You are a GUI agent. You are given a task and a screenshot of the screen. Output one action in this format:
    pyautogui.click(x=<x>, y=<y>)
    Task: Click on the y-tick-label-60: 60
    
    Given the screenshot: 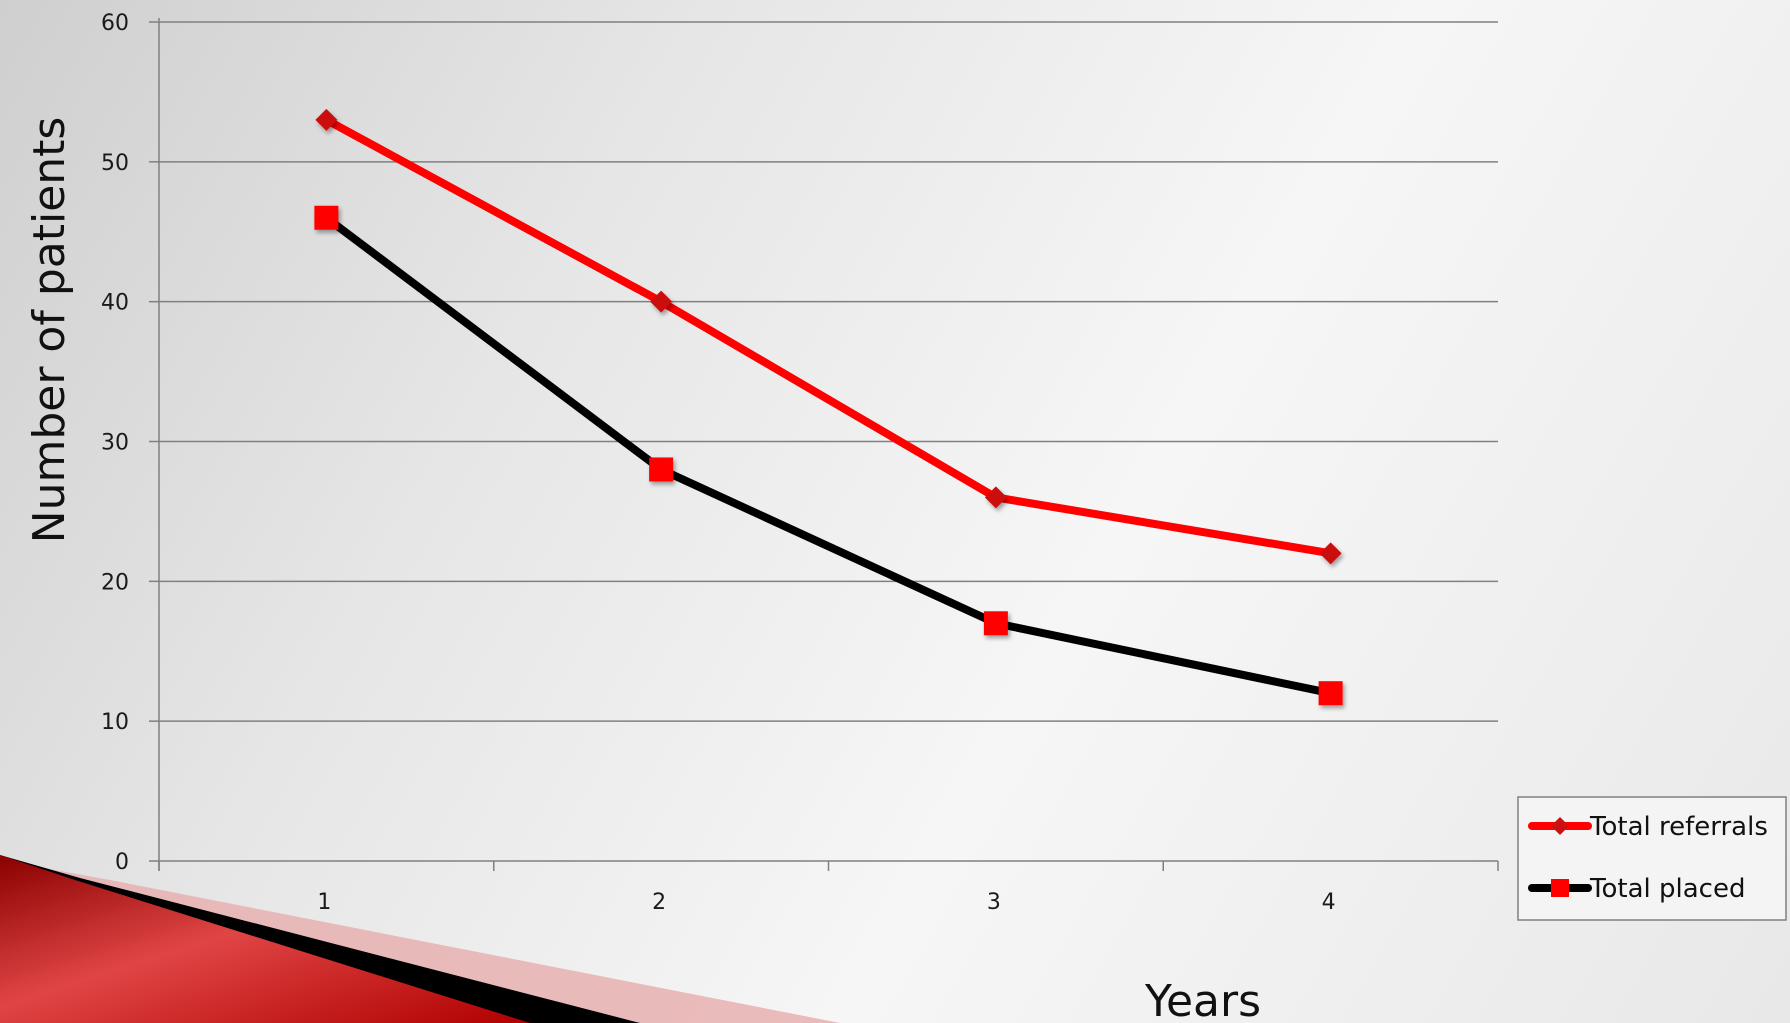 What is the action you would take?
    pyautogui.click(x=115, y=23)
    